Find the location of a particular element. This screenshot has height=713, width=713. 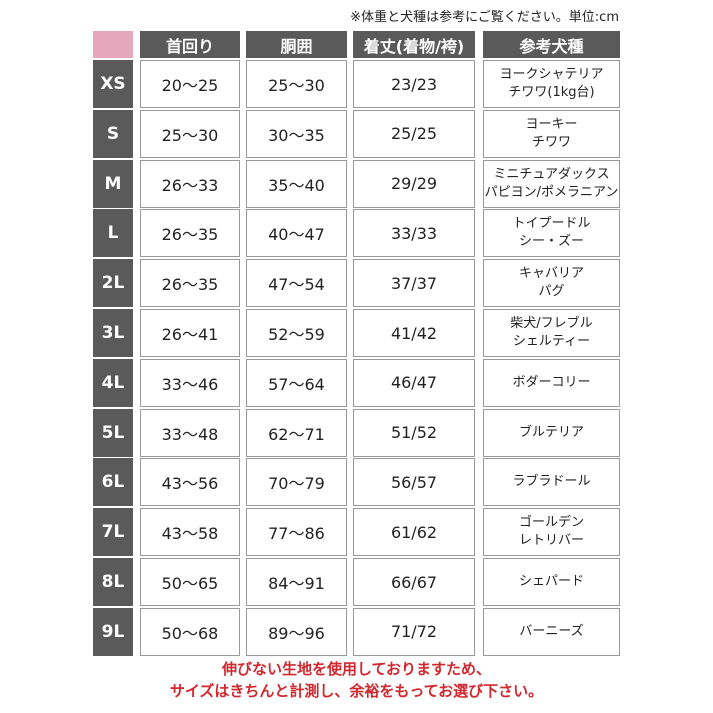

breed-name: ゴールデン is located at coordinates (551, 523).